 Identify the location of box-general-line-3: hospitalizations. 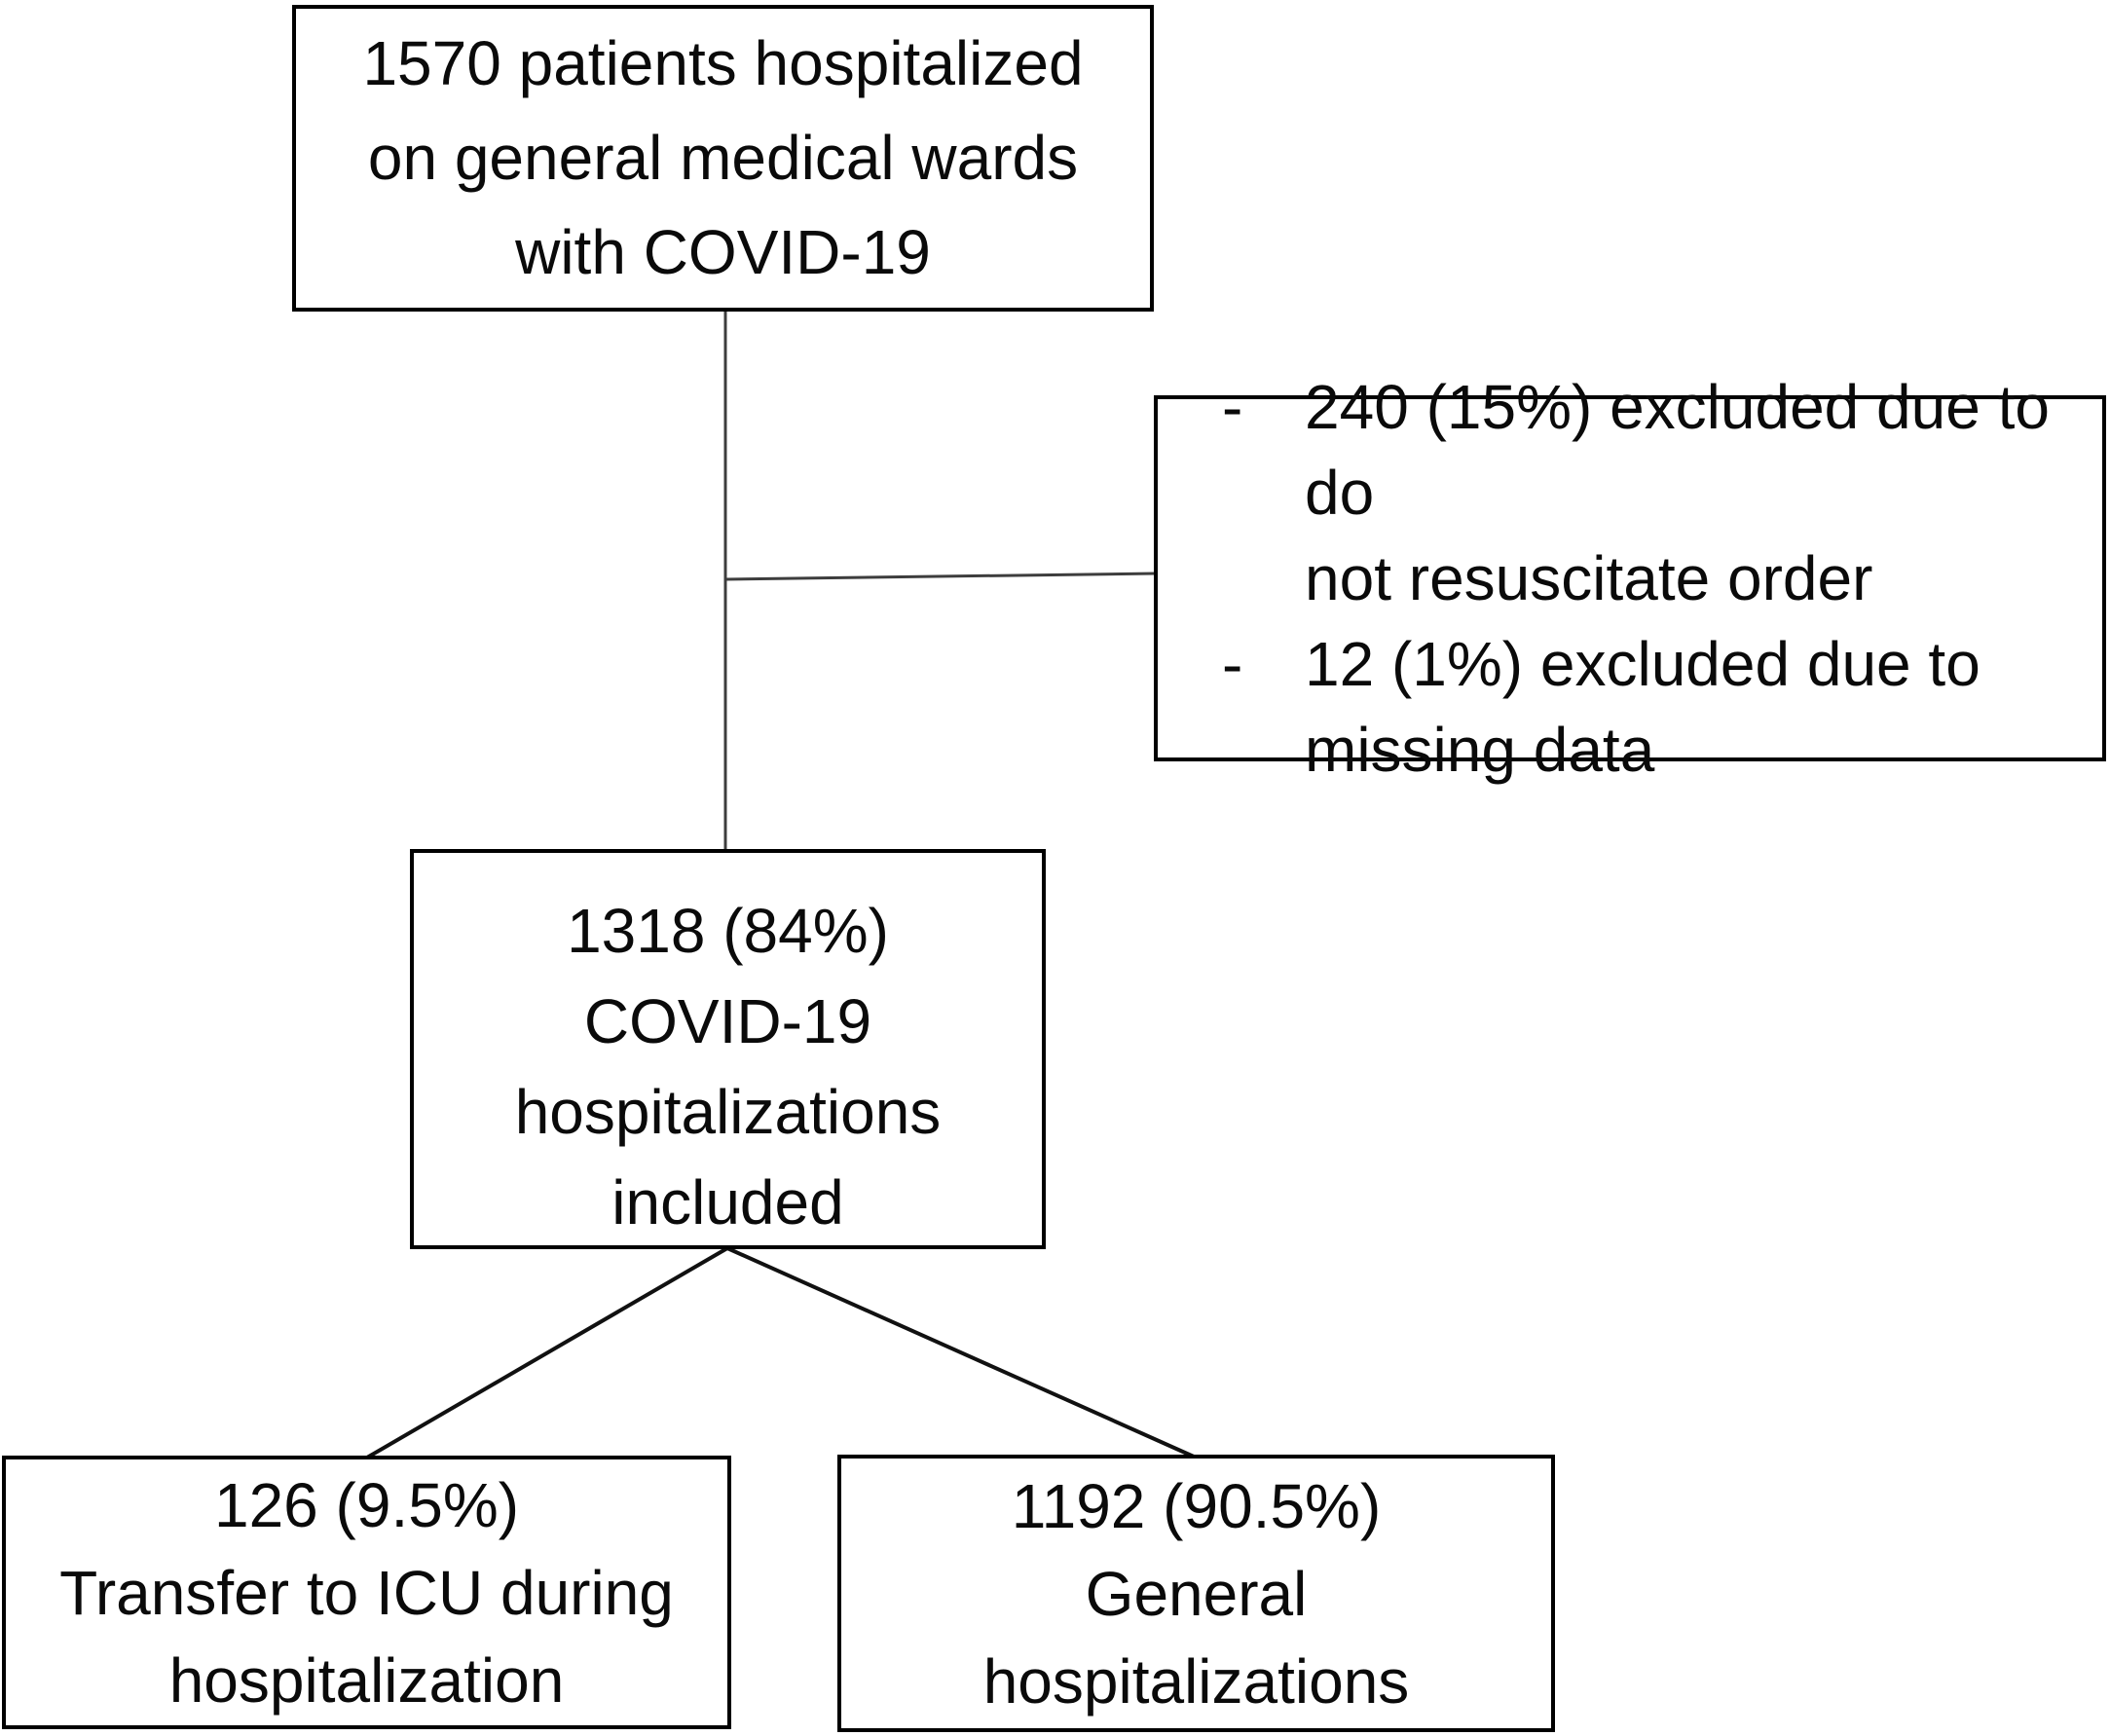
(1196, 1681).